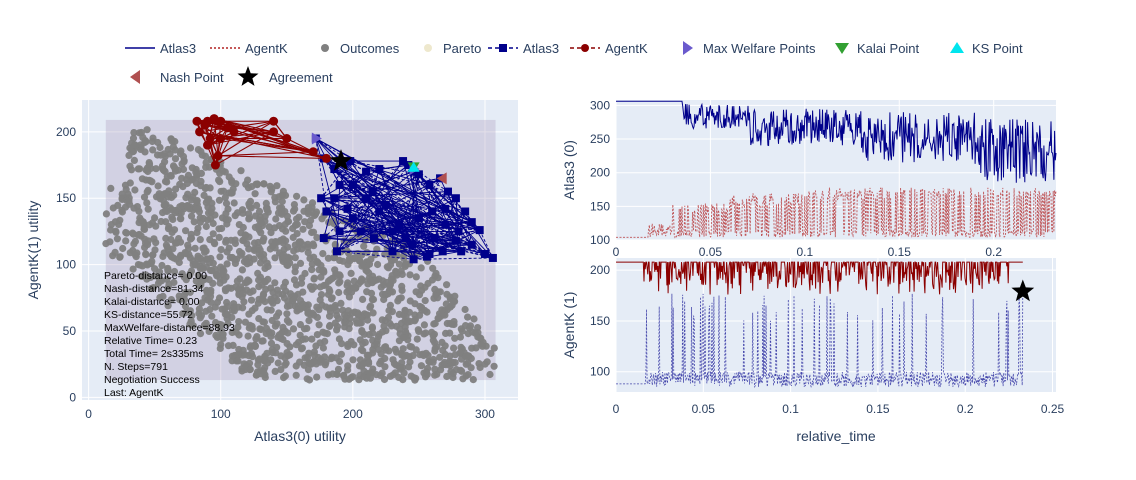  Describe the element at coordinates (600, 321) in the screenshot. I see `y-tick-label: 150` at that location.